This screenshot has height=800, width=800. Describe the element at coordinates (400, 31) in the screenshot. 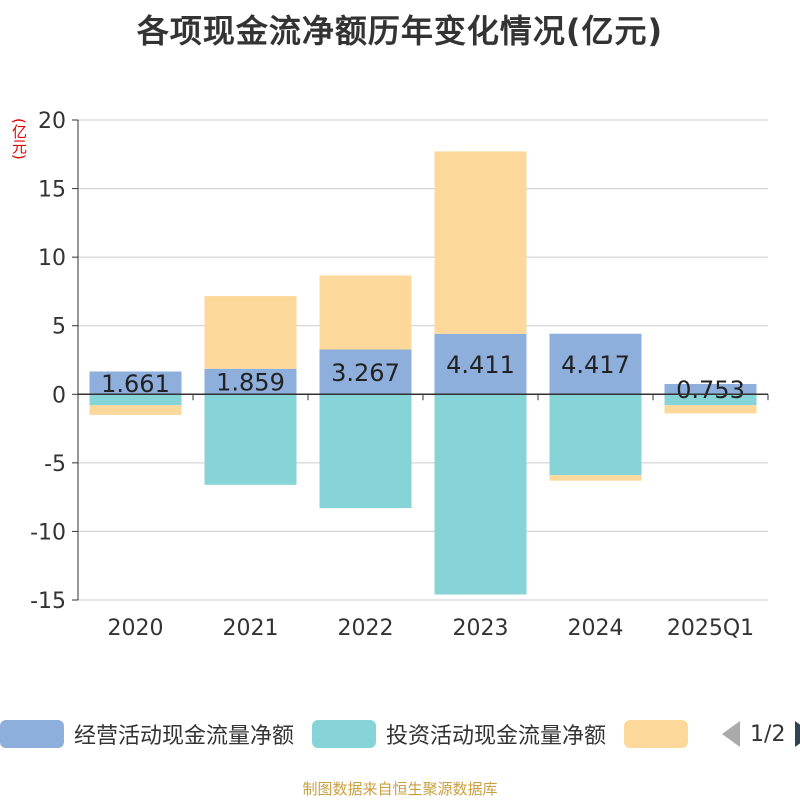

I see `chart-title: 各项现金流净额历年变化情况(亿元)` at that location.